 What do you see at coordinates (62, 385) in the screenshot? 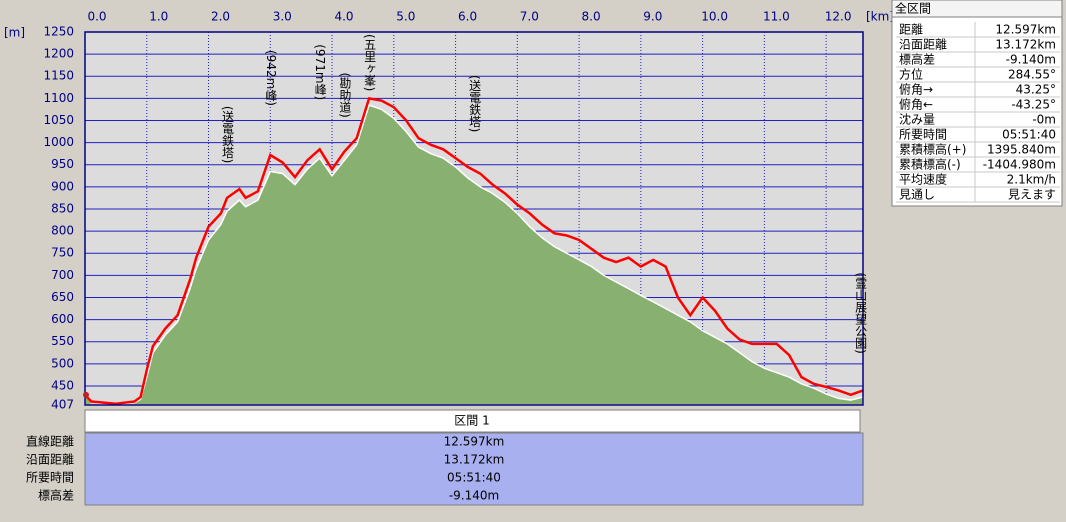
I see `y-tick-label: 450` at bounding box center [62, 385].